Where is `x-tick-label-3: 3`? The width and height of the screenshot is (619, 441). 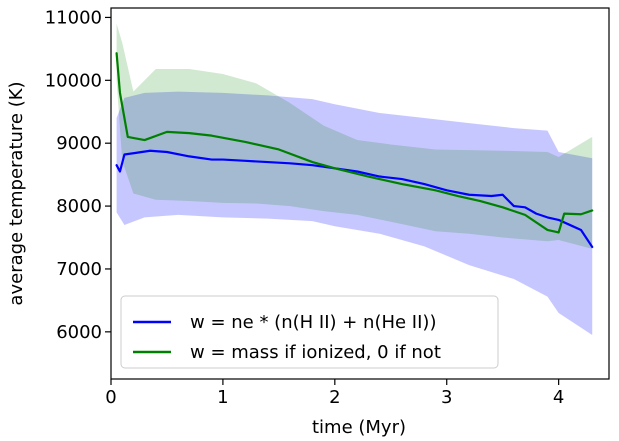
x-tick-label-3: 3 is located at coordinates (446, 397).